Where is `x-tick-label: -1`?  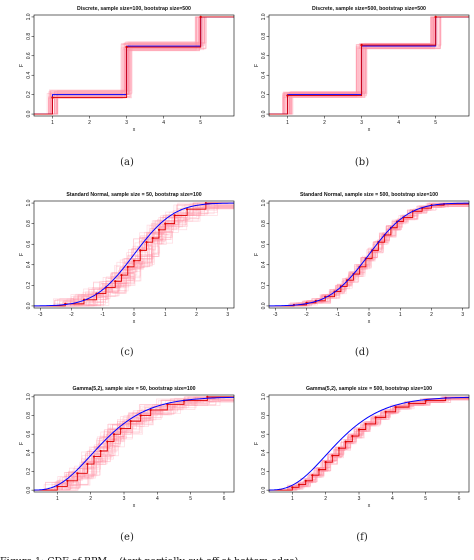 x-tick-label: -1 is located at coordinates (103, 315).